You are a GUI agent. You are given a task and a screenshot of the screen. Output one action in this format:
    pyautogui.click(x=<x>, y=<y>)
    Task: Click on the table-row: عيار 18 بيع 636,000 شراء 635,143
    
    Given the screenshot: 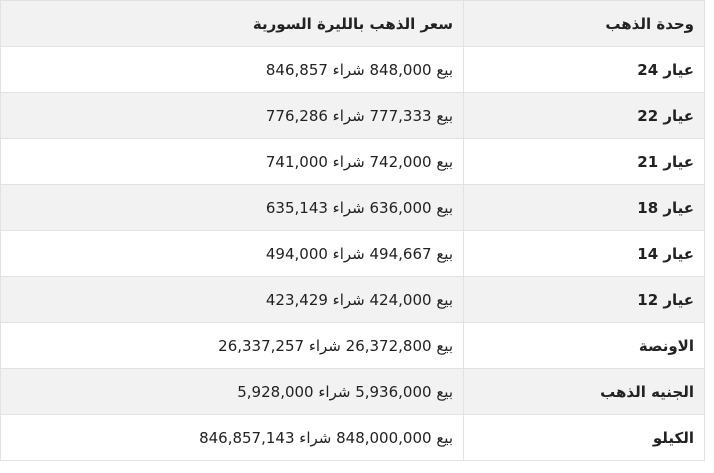 What is the action you would take?
    pyautogui.click(x=352, y=207)
    